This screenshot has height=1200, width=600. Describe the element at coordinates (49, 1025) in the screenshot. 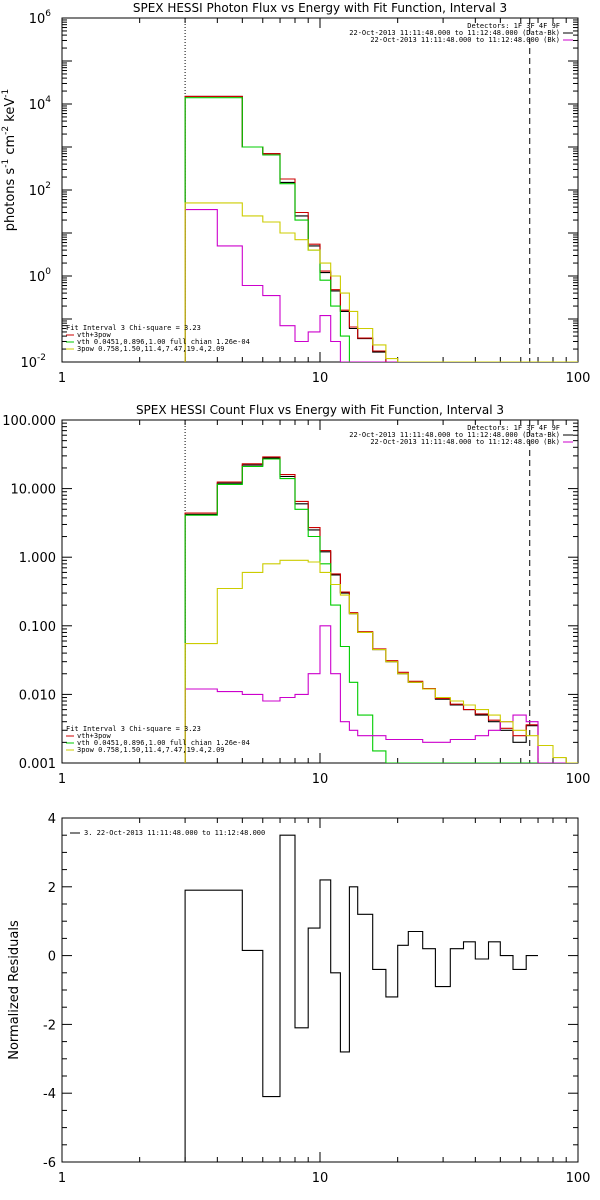

I see `y-tick-label: -2` at that location.